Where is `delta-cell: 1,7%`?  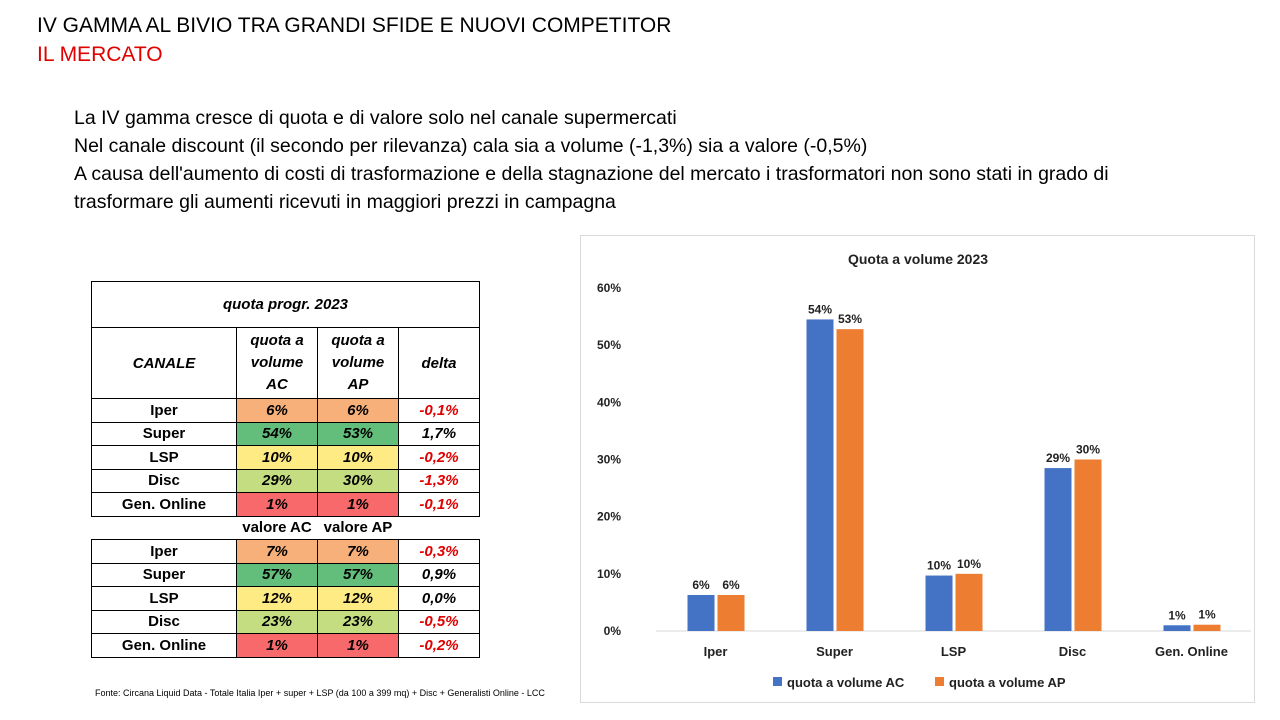 delta-cell: 1,7% is located at coordinates (439, 433).